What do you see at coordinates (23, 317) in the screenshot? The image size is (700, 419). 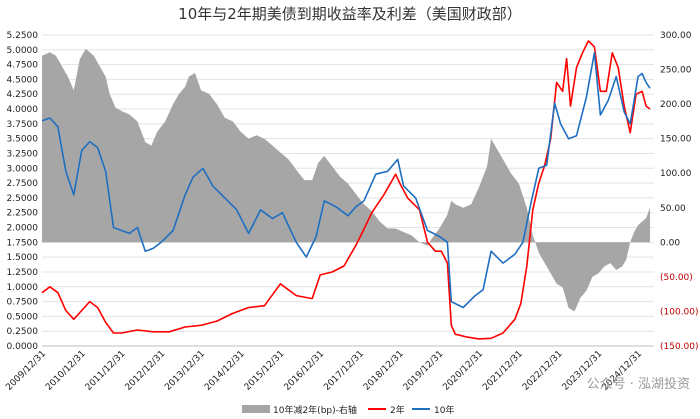 I see `y-left-tick-label: 0.5000` at bounding box center [23, 317].